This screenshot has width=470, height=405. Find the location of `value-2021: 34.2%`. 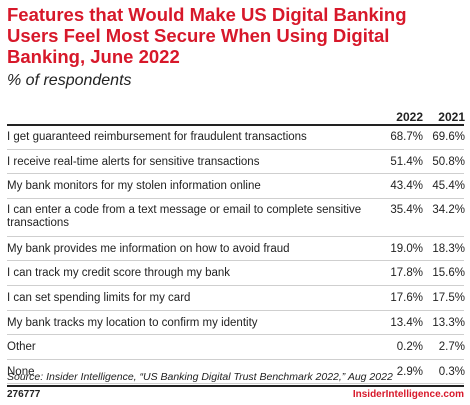

value-2021: 34.2% is located at coordinates (448, 209).